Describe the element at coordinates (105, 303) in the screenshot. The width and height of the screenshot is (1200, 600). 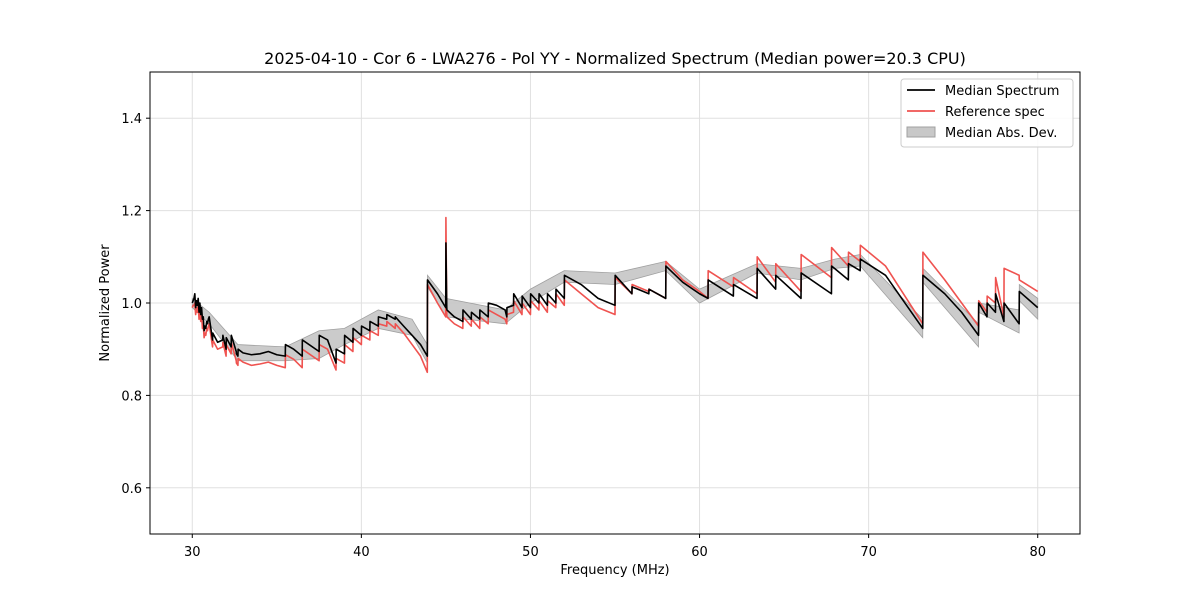
I see `y-axis-label: Normalized Power` at that location.